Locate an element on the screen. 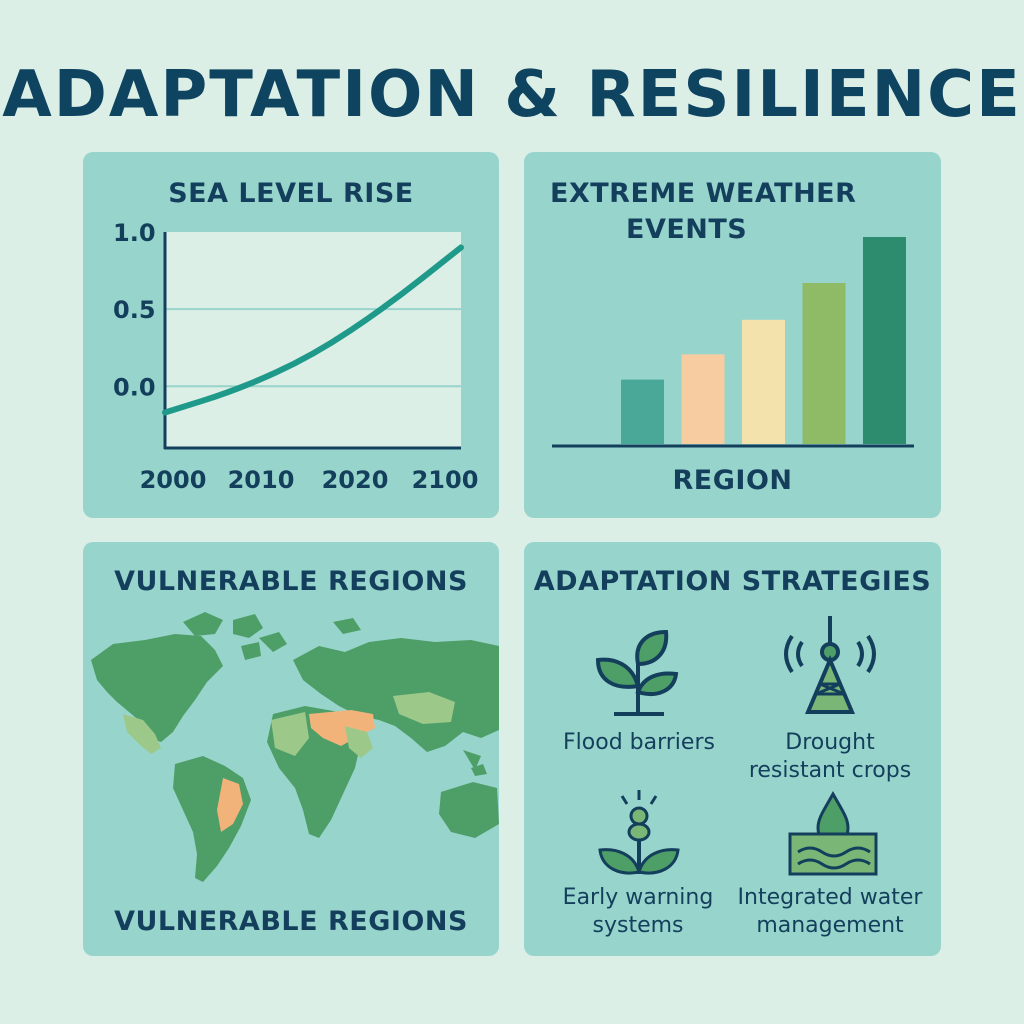 The height and width of the screenshot is (1024, 1024). sea-level-panel: SEA LEVEL RISE 1.0 0.5 0.0 2000 2010 2020 2100 is located at coordinates (291, 335).